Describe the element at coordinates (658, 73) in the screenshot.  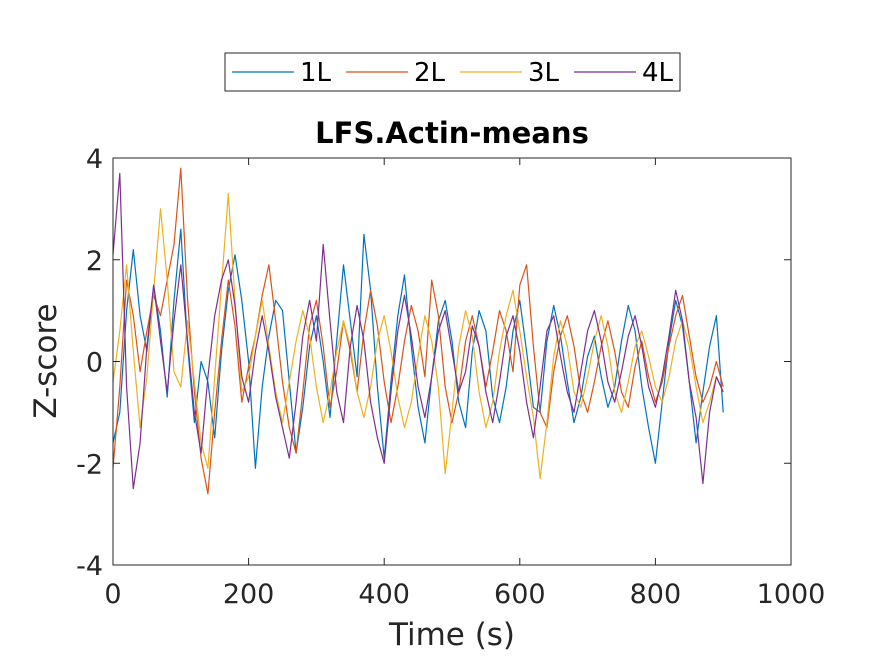
I see `legend-label-4L: 4L` at that location.